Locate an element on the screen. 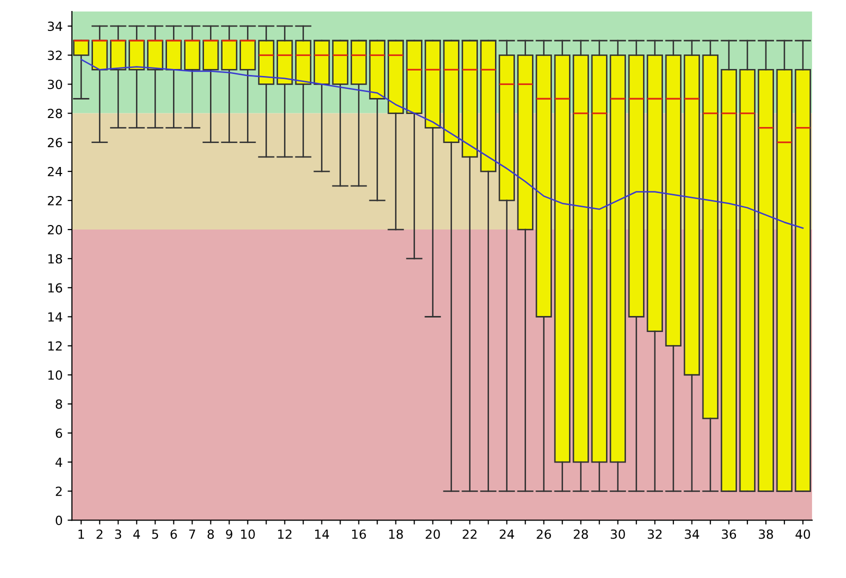 The image size is (846, 578). x-tick-label: 10 is located at coordinates (248, 534).